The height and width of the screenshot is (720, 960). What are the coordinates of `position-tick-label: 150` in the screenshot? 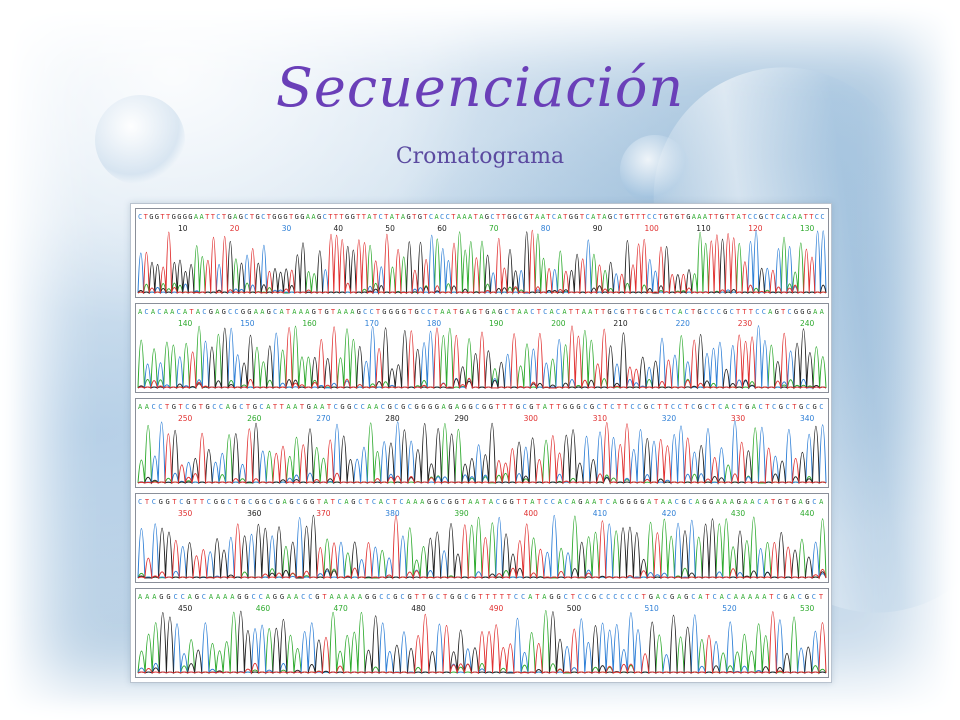 It's located at (247, 323).